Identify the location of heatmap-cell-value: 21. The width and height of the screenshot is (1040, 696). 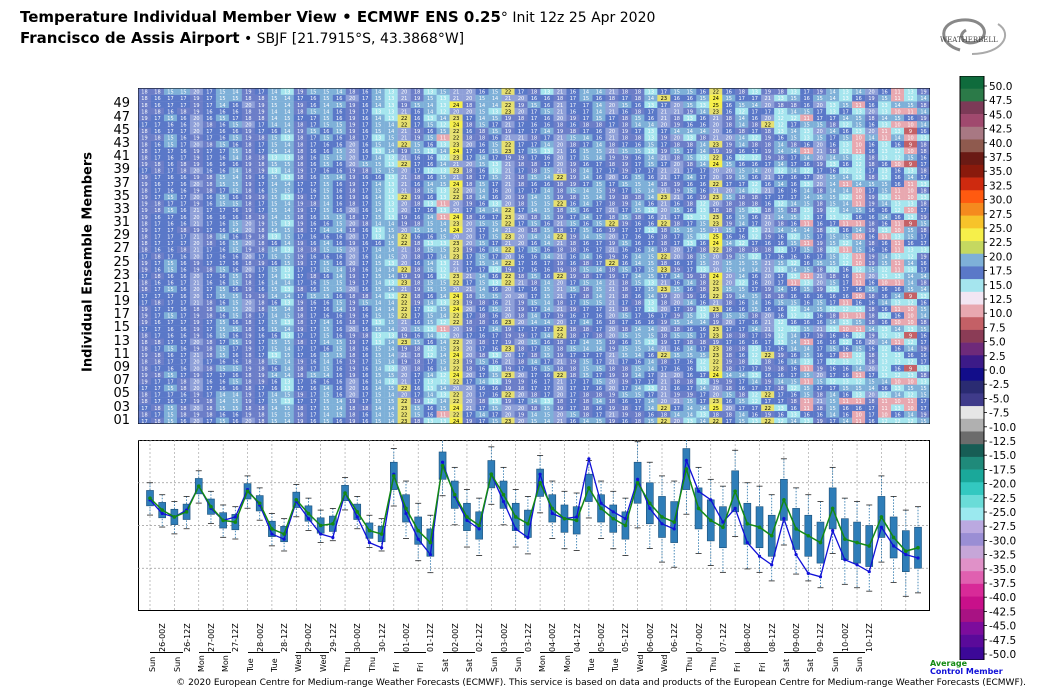
(521, 284).